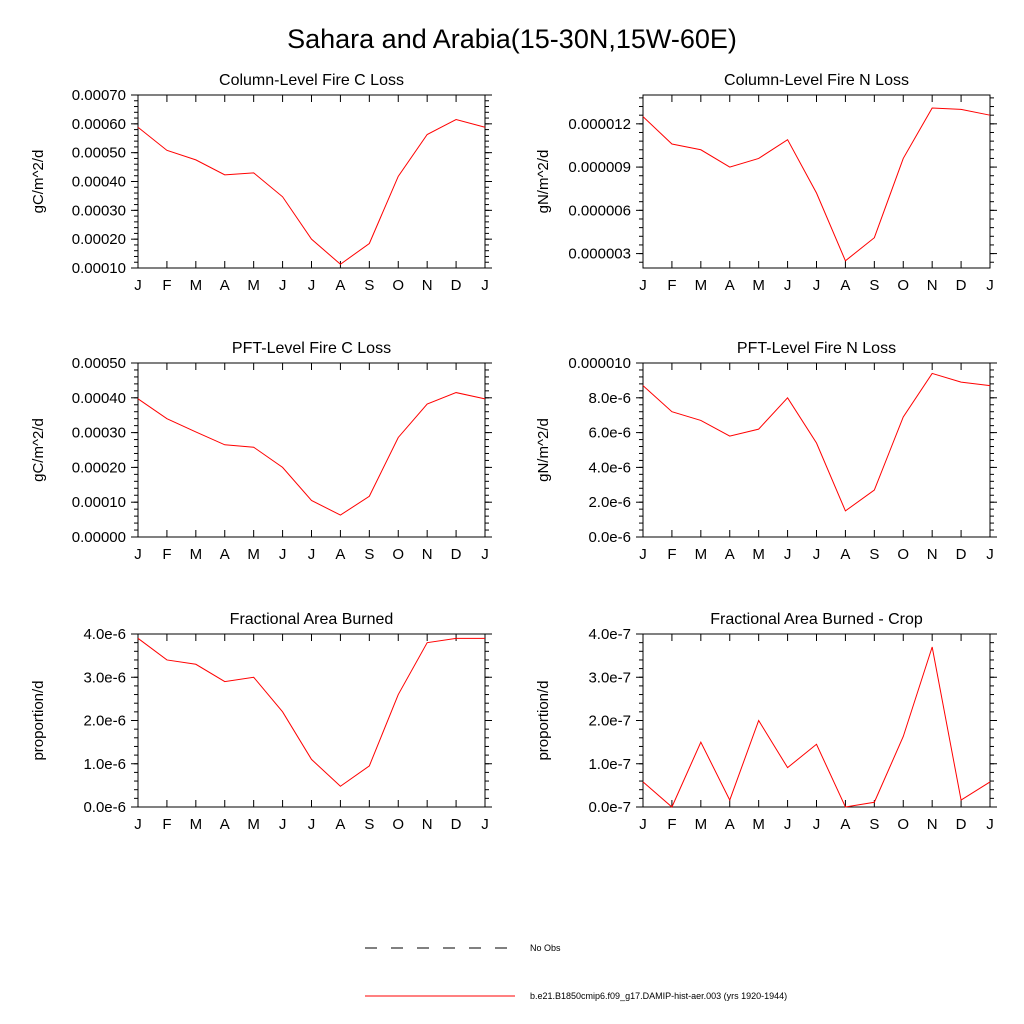 This screenshot has height=1024, width=1024. What do you see at coordinates (599, 254) in the screenshot?
I see `y-tick-label: 0.000003` at bounding box center [599, 254].